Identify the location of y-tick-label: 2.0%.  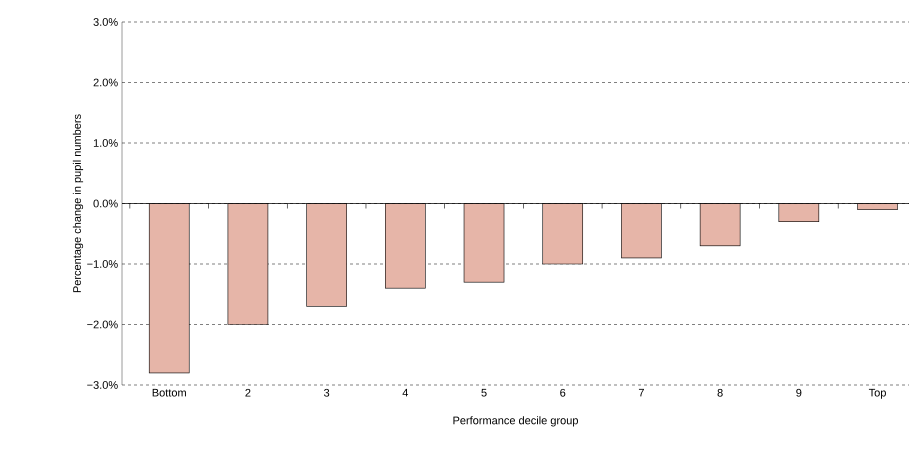
(106, 82).